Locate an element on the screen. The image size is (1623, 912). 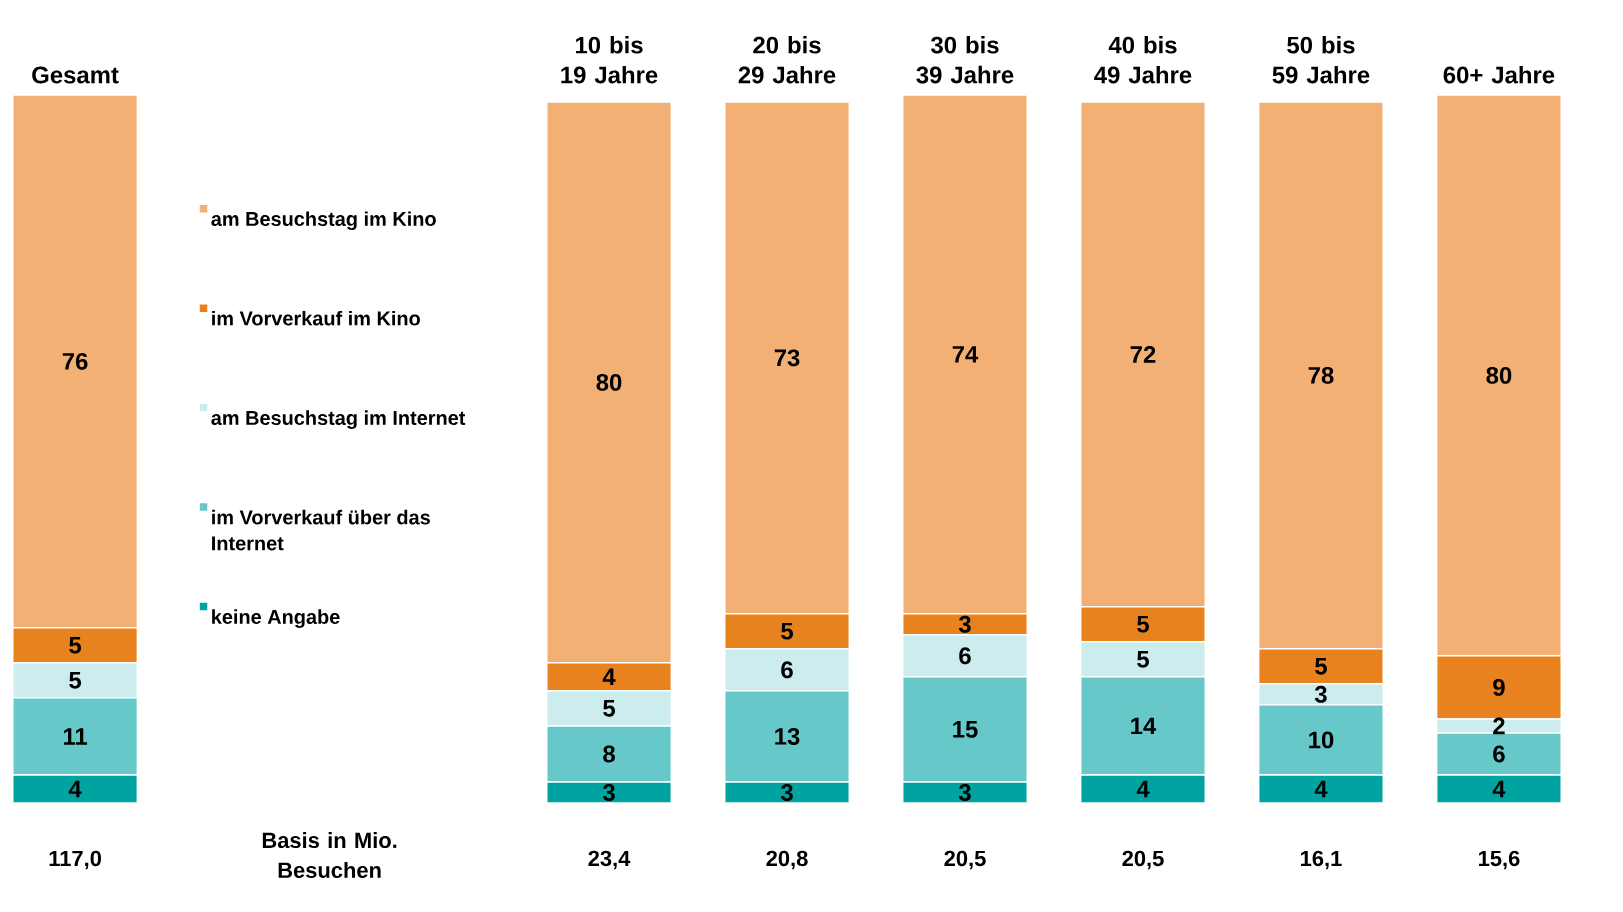
text: Basis in Mio. Besuchen is located at coordinates (329, 855).